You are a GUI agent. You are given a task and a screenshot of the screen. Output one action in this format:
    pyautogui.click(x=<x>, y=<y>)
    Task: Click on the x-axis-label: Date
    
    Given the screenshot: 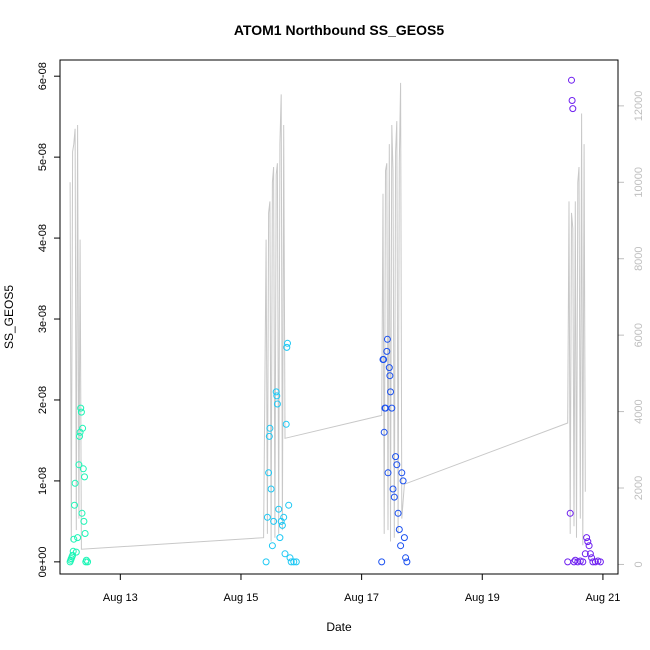 What is the action you would take?
    pyautogui.click(x=339, y=627)
    